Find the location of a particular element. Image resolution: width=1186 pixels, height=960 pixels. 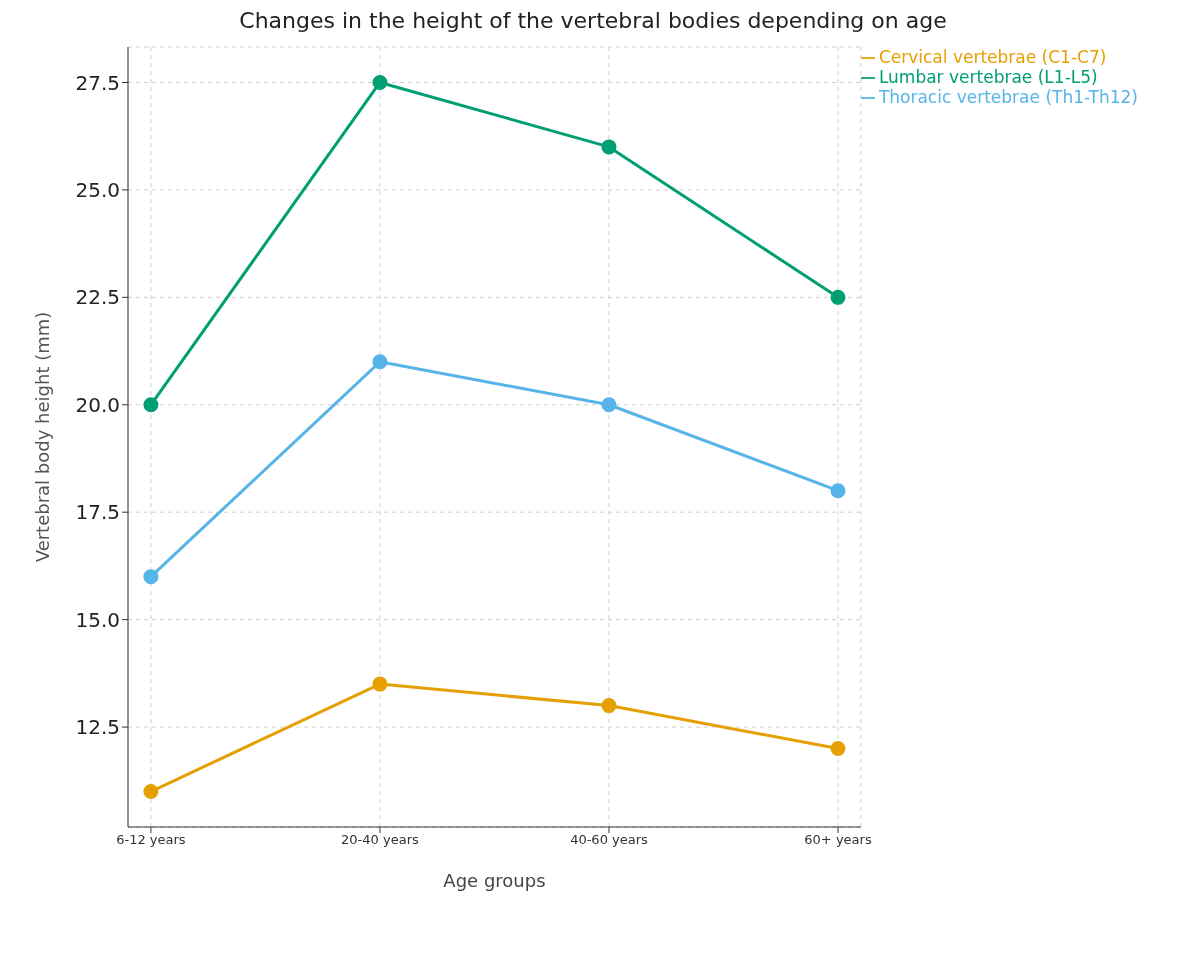

x-tick-label: 6-12 years is located at coordinates (151, 840).